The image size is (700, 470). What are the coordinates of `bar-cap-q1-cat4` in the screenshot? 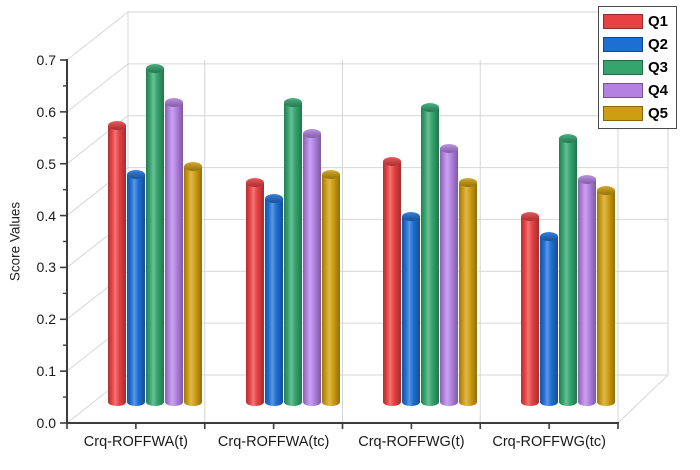 It's located at (530, 216).